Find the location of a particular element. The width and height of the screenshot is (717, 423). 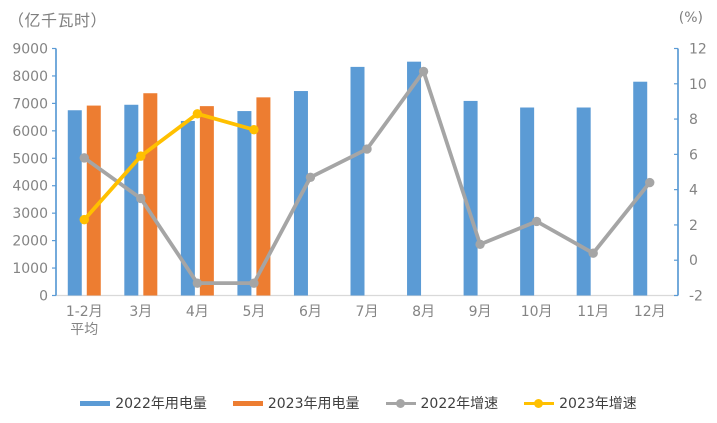

right-axis-tick-label: 8 is located at coordinates (693, 120).